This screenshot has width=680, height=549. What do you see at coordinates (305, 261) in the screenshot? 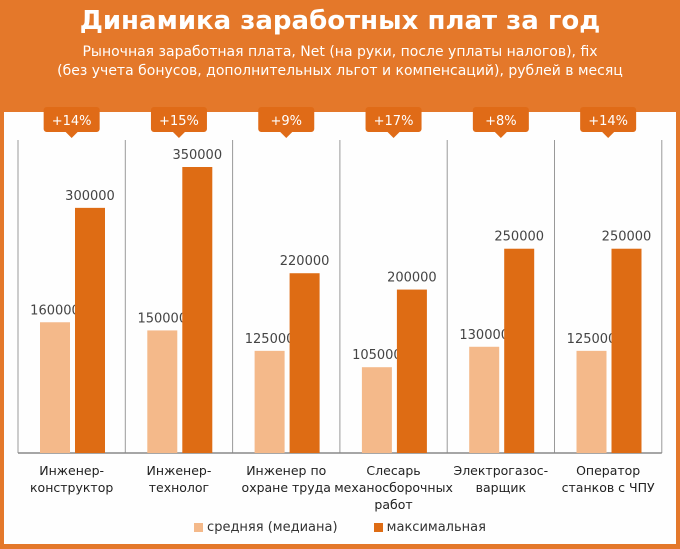
I see `data-label: 220000` at bounding box center [305, 261].